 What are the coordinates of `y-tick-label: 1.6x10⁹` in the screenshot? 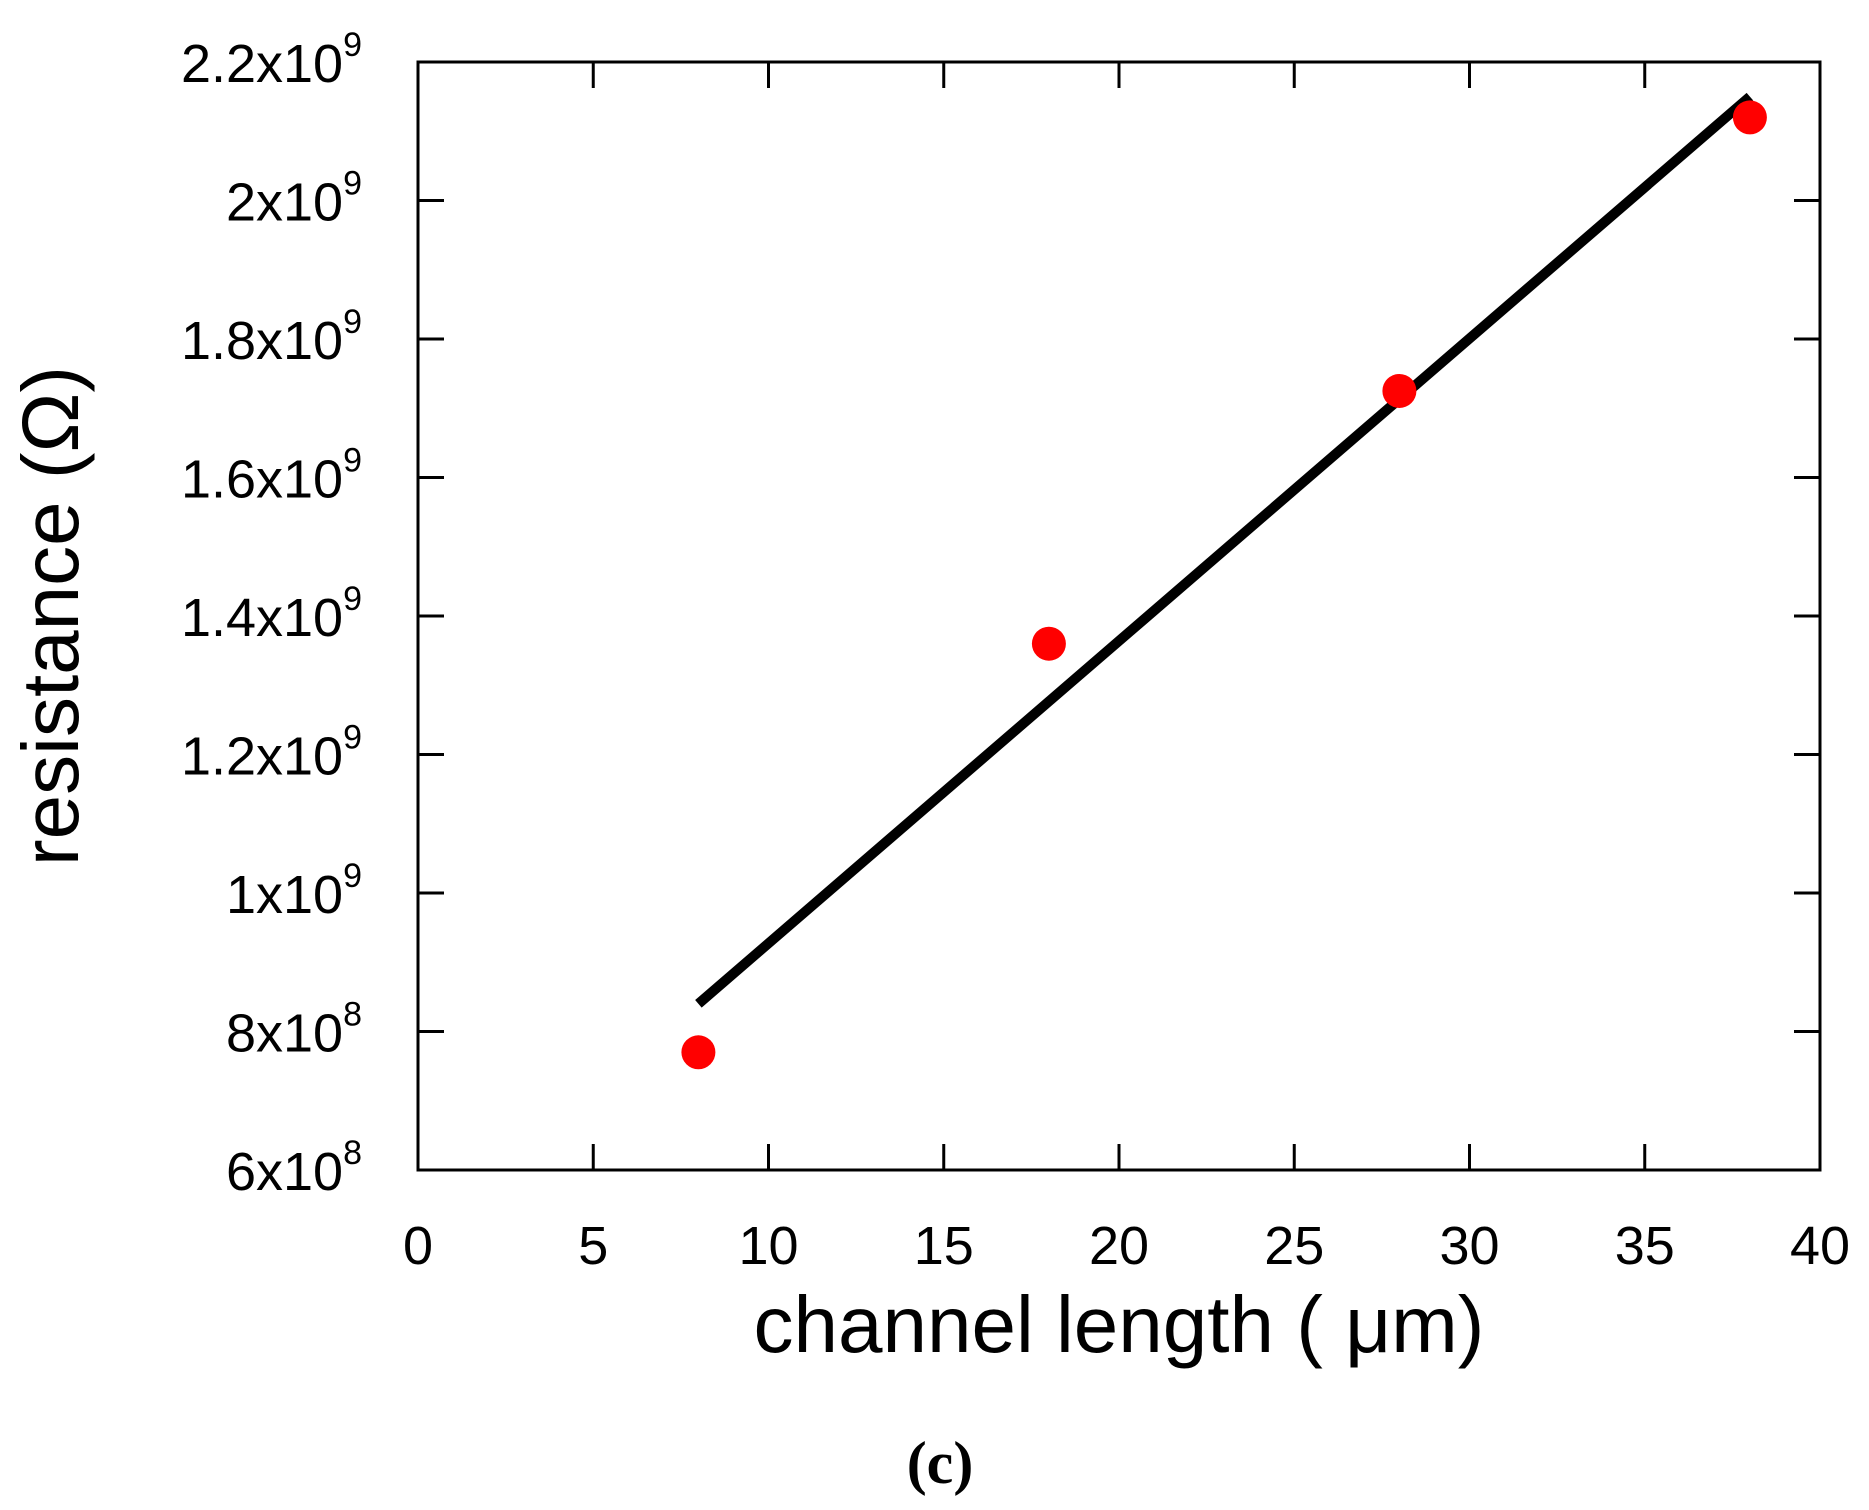 It's located at (271, 476).